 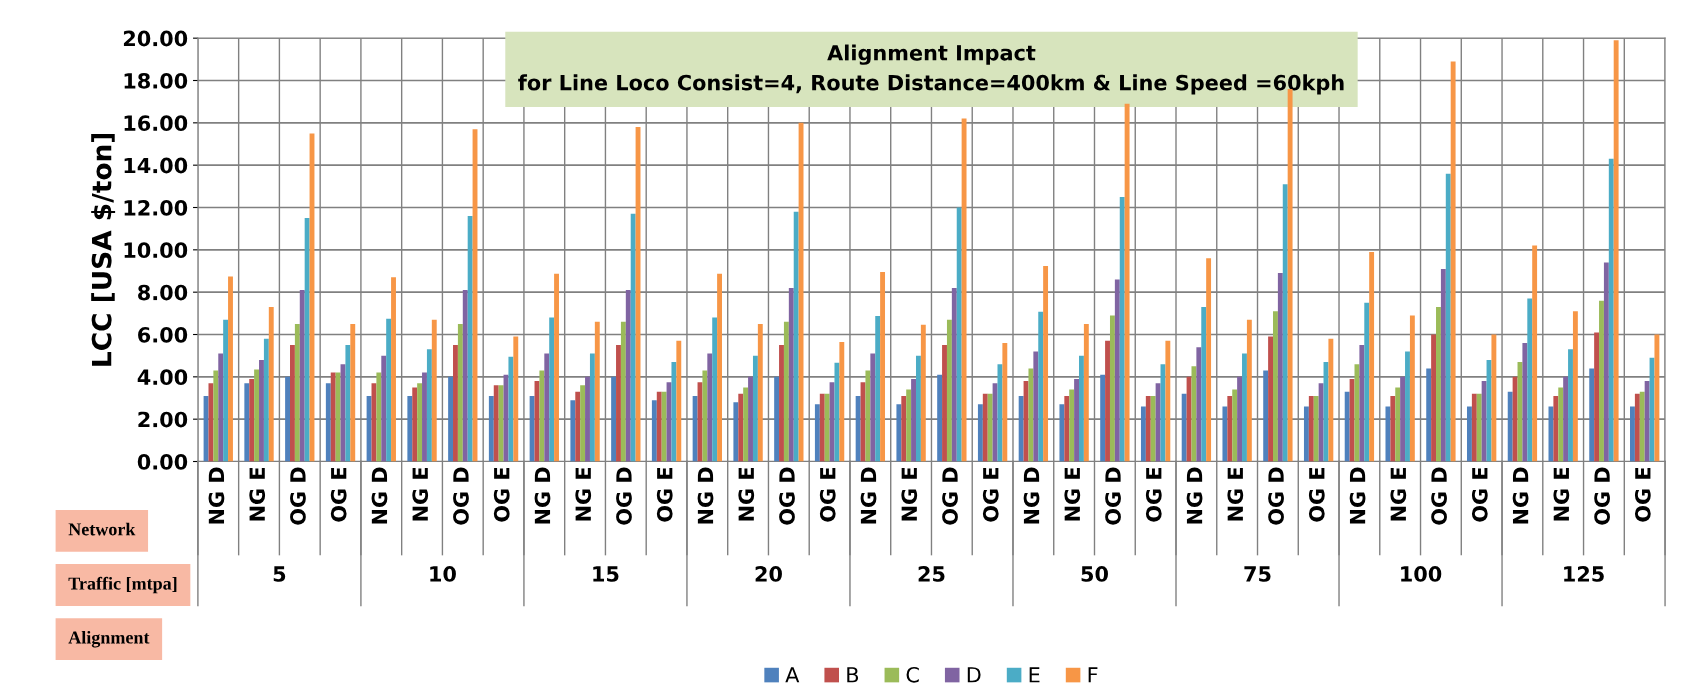 What do you see at coordinates (1257, 574) in the screenshot?
I see `text: 75` at bounding box center [1257, 574].